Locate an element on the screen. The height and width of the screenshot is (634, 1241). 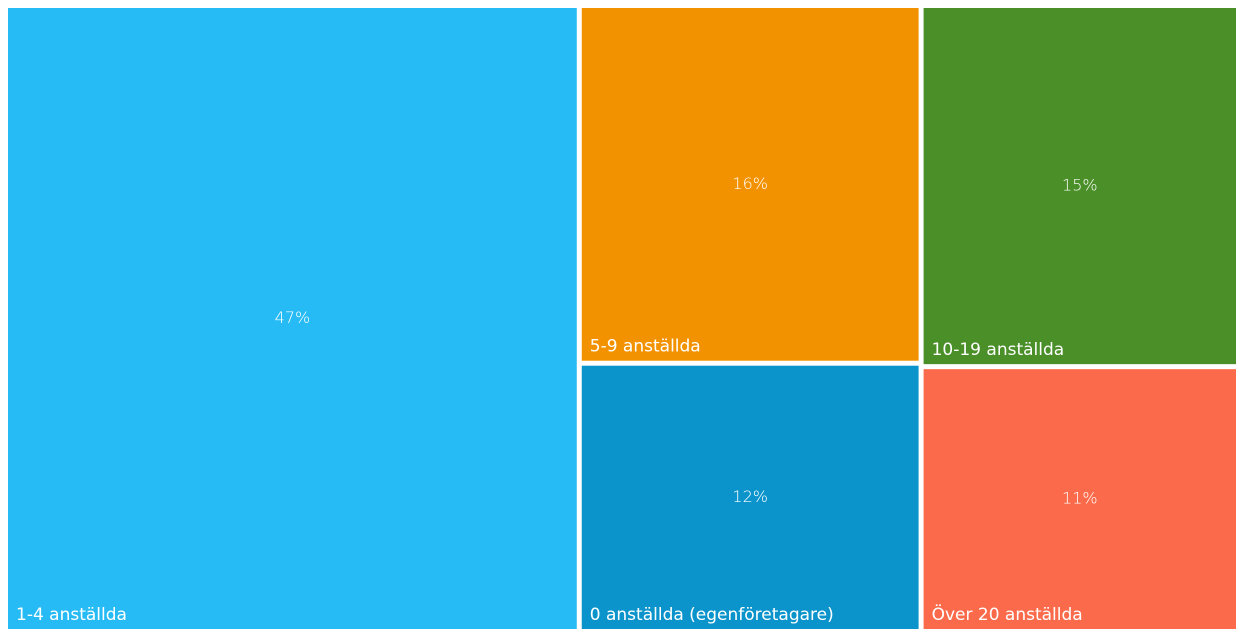
value-label: 12% is located at coordinates (750, 496).